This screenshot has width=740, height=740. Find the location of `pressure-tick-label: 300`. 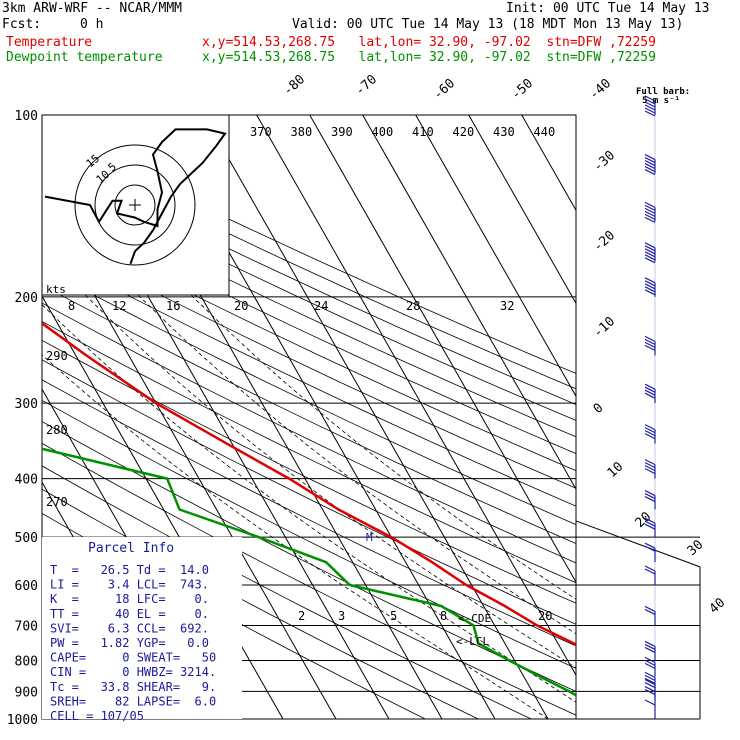

pressure-tick-label: 300 is located at coordinates (26, 404).